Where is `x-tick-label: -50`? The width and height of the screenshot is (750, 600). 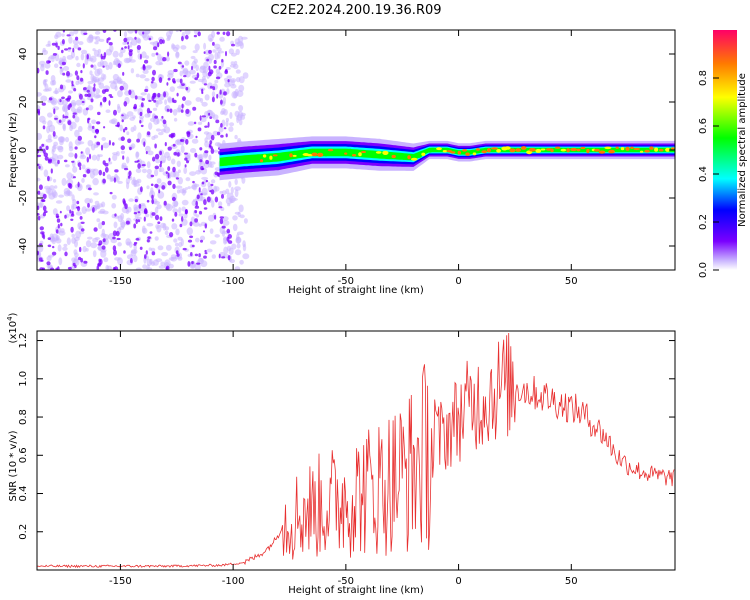 x-tick-label: -50 is located at coordinates (346, 581).